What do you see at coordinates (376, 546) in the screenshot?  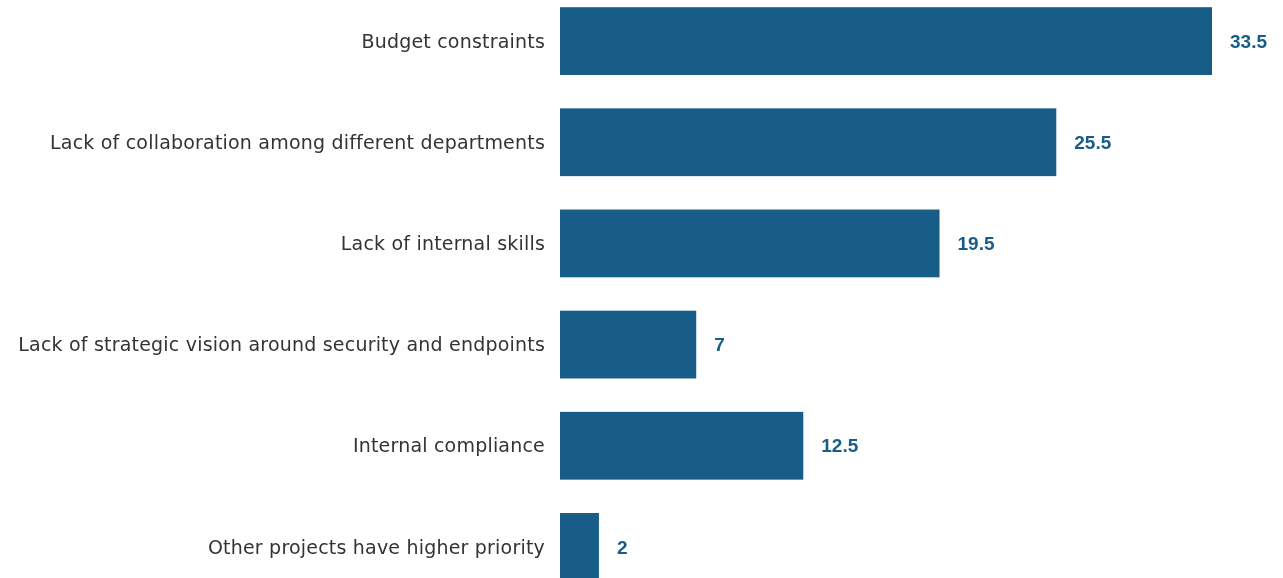 I see `y-tick-label: Other projects have higher priority` at bounding box center [376, 546].